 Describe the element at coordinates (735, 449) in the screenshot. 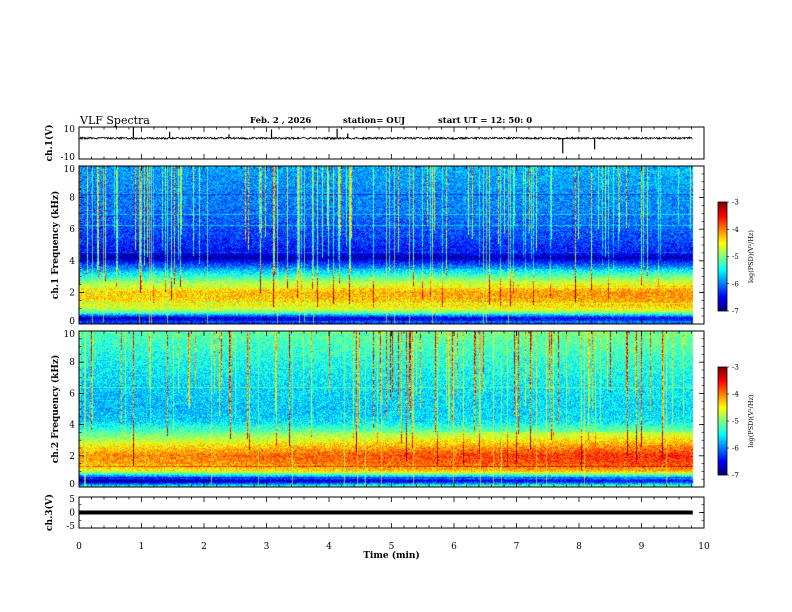

I see `ch2-spectrogram-colorbar-tick-label: -6` at that location.